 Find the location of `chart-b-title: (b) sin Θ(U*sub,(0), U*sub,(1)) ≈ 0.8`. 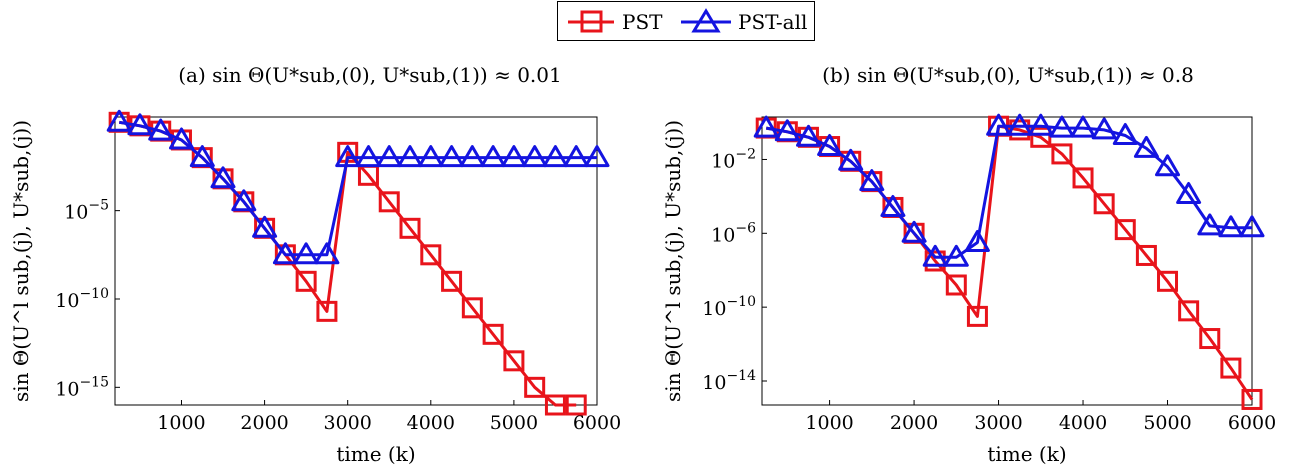

chart-b-title: (b) sin Θ(U*sub,(0), U*sub,(1)) ≈ 0.8 is located at coordinates (1008, 75).